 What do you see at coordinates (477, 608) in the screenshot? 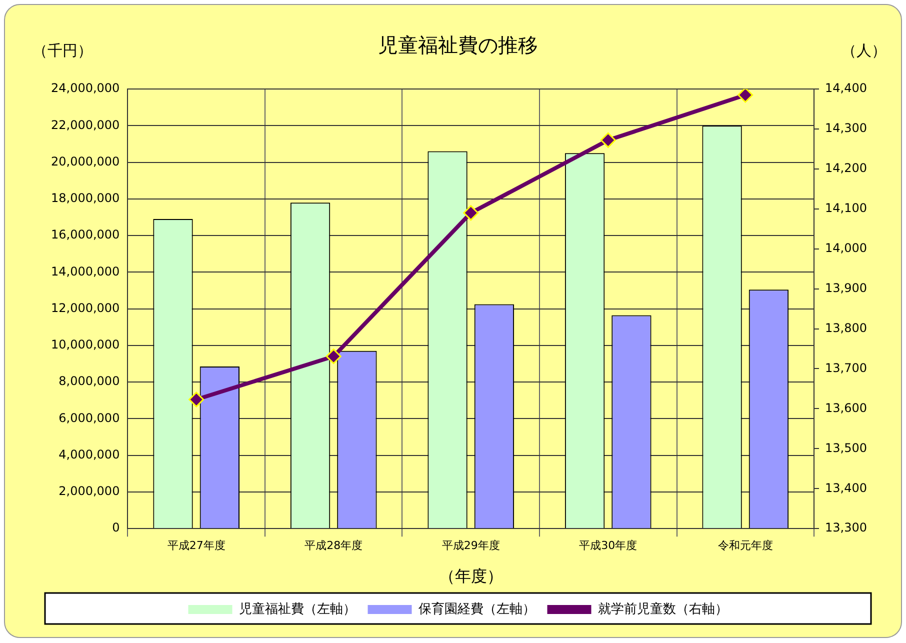
I see `legend-label: 保育園経費（左軸）` at bounding box center [477, 608].